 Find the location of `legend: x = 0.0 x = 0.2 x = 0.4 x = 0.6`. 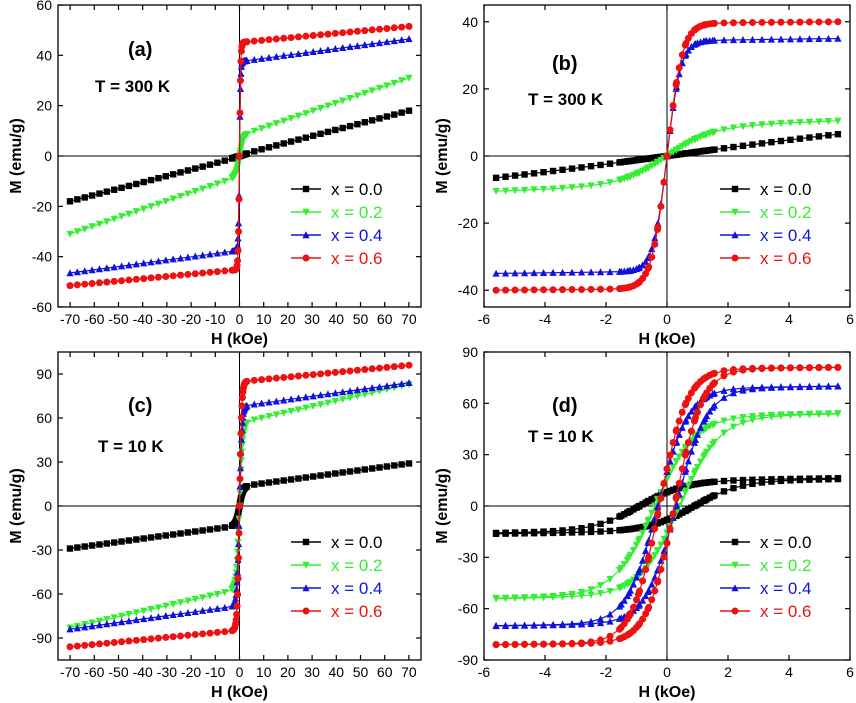

legend: x = 0.0 x = 0.2 x = 0.4 x = 0.6 is located at coordinates (337, 224).